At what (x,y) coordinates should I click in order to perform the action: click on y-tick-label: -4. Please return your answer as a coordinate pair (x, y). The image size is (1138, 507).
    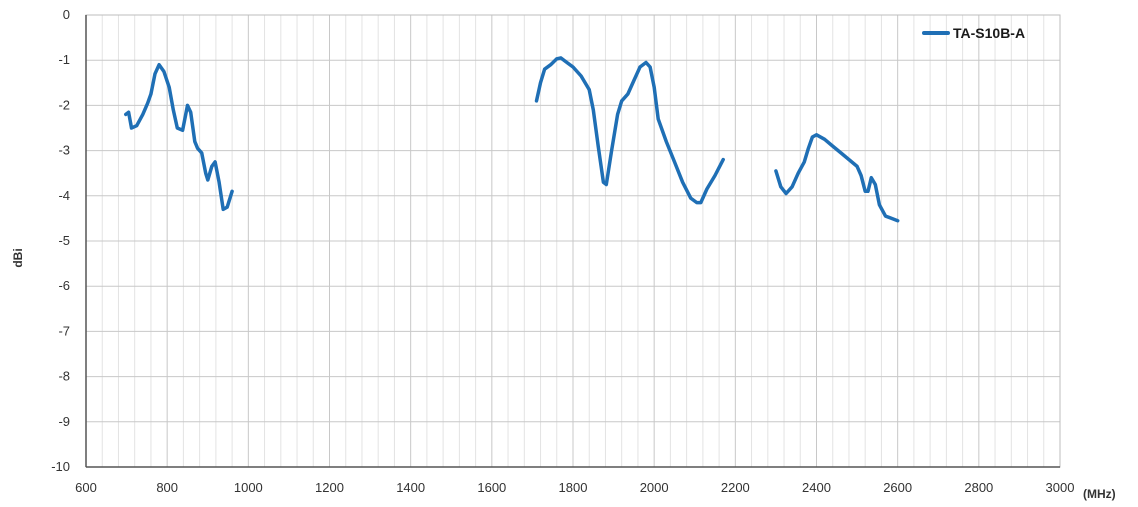
    Looking at the image, I should click on (64, 195).